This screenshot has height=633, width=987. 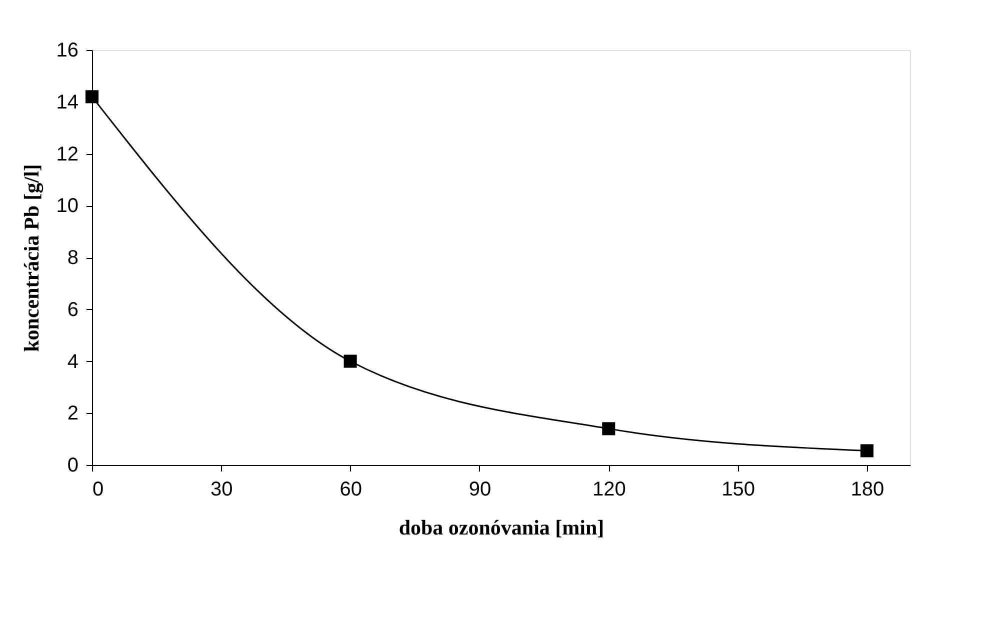 What do you see at coordinates (72, 361) in the screenshot?
I see `y-tick-label: 4` at bounding box center [72, 361].